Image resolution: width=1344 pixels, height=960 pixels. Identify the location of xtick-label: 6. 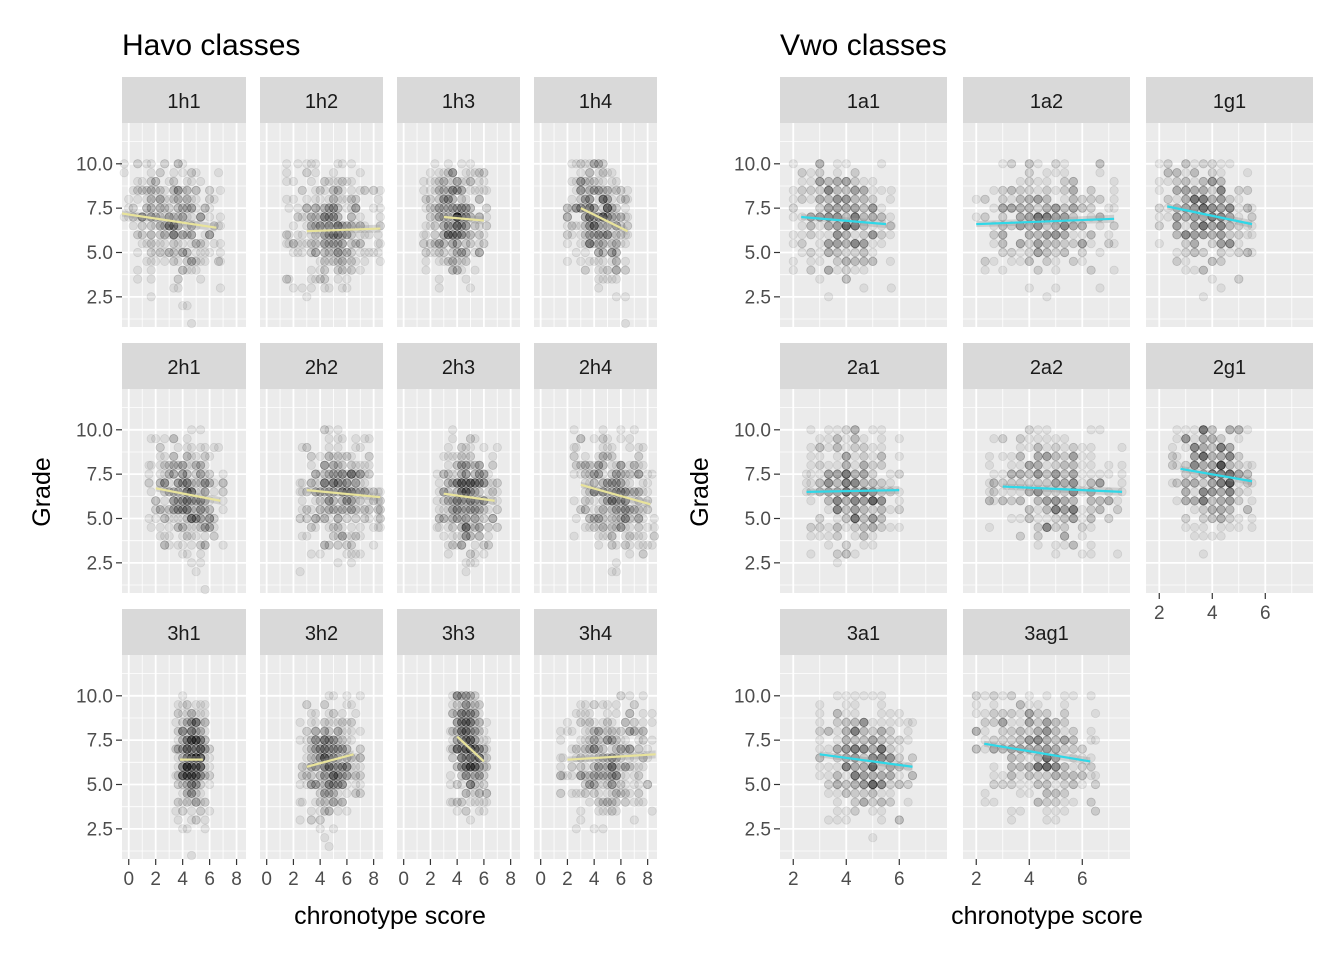
(209, 879).